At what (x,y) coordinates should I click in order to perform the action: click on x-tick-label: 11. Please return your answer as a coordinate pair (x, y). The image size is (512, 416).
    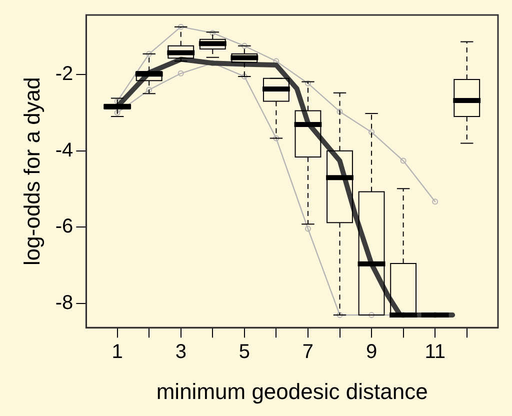
    Looking at the image, I should click on (435, 352).